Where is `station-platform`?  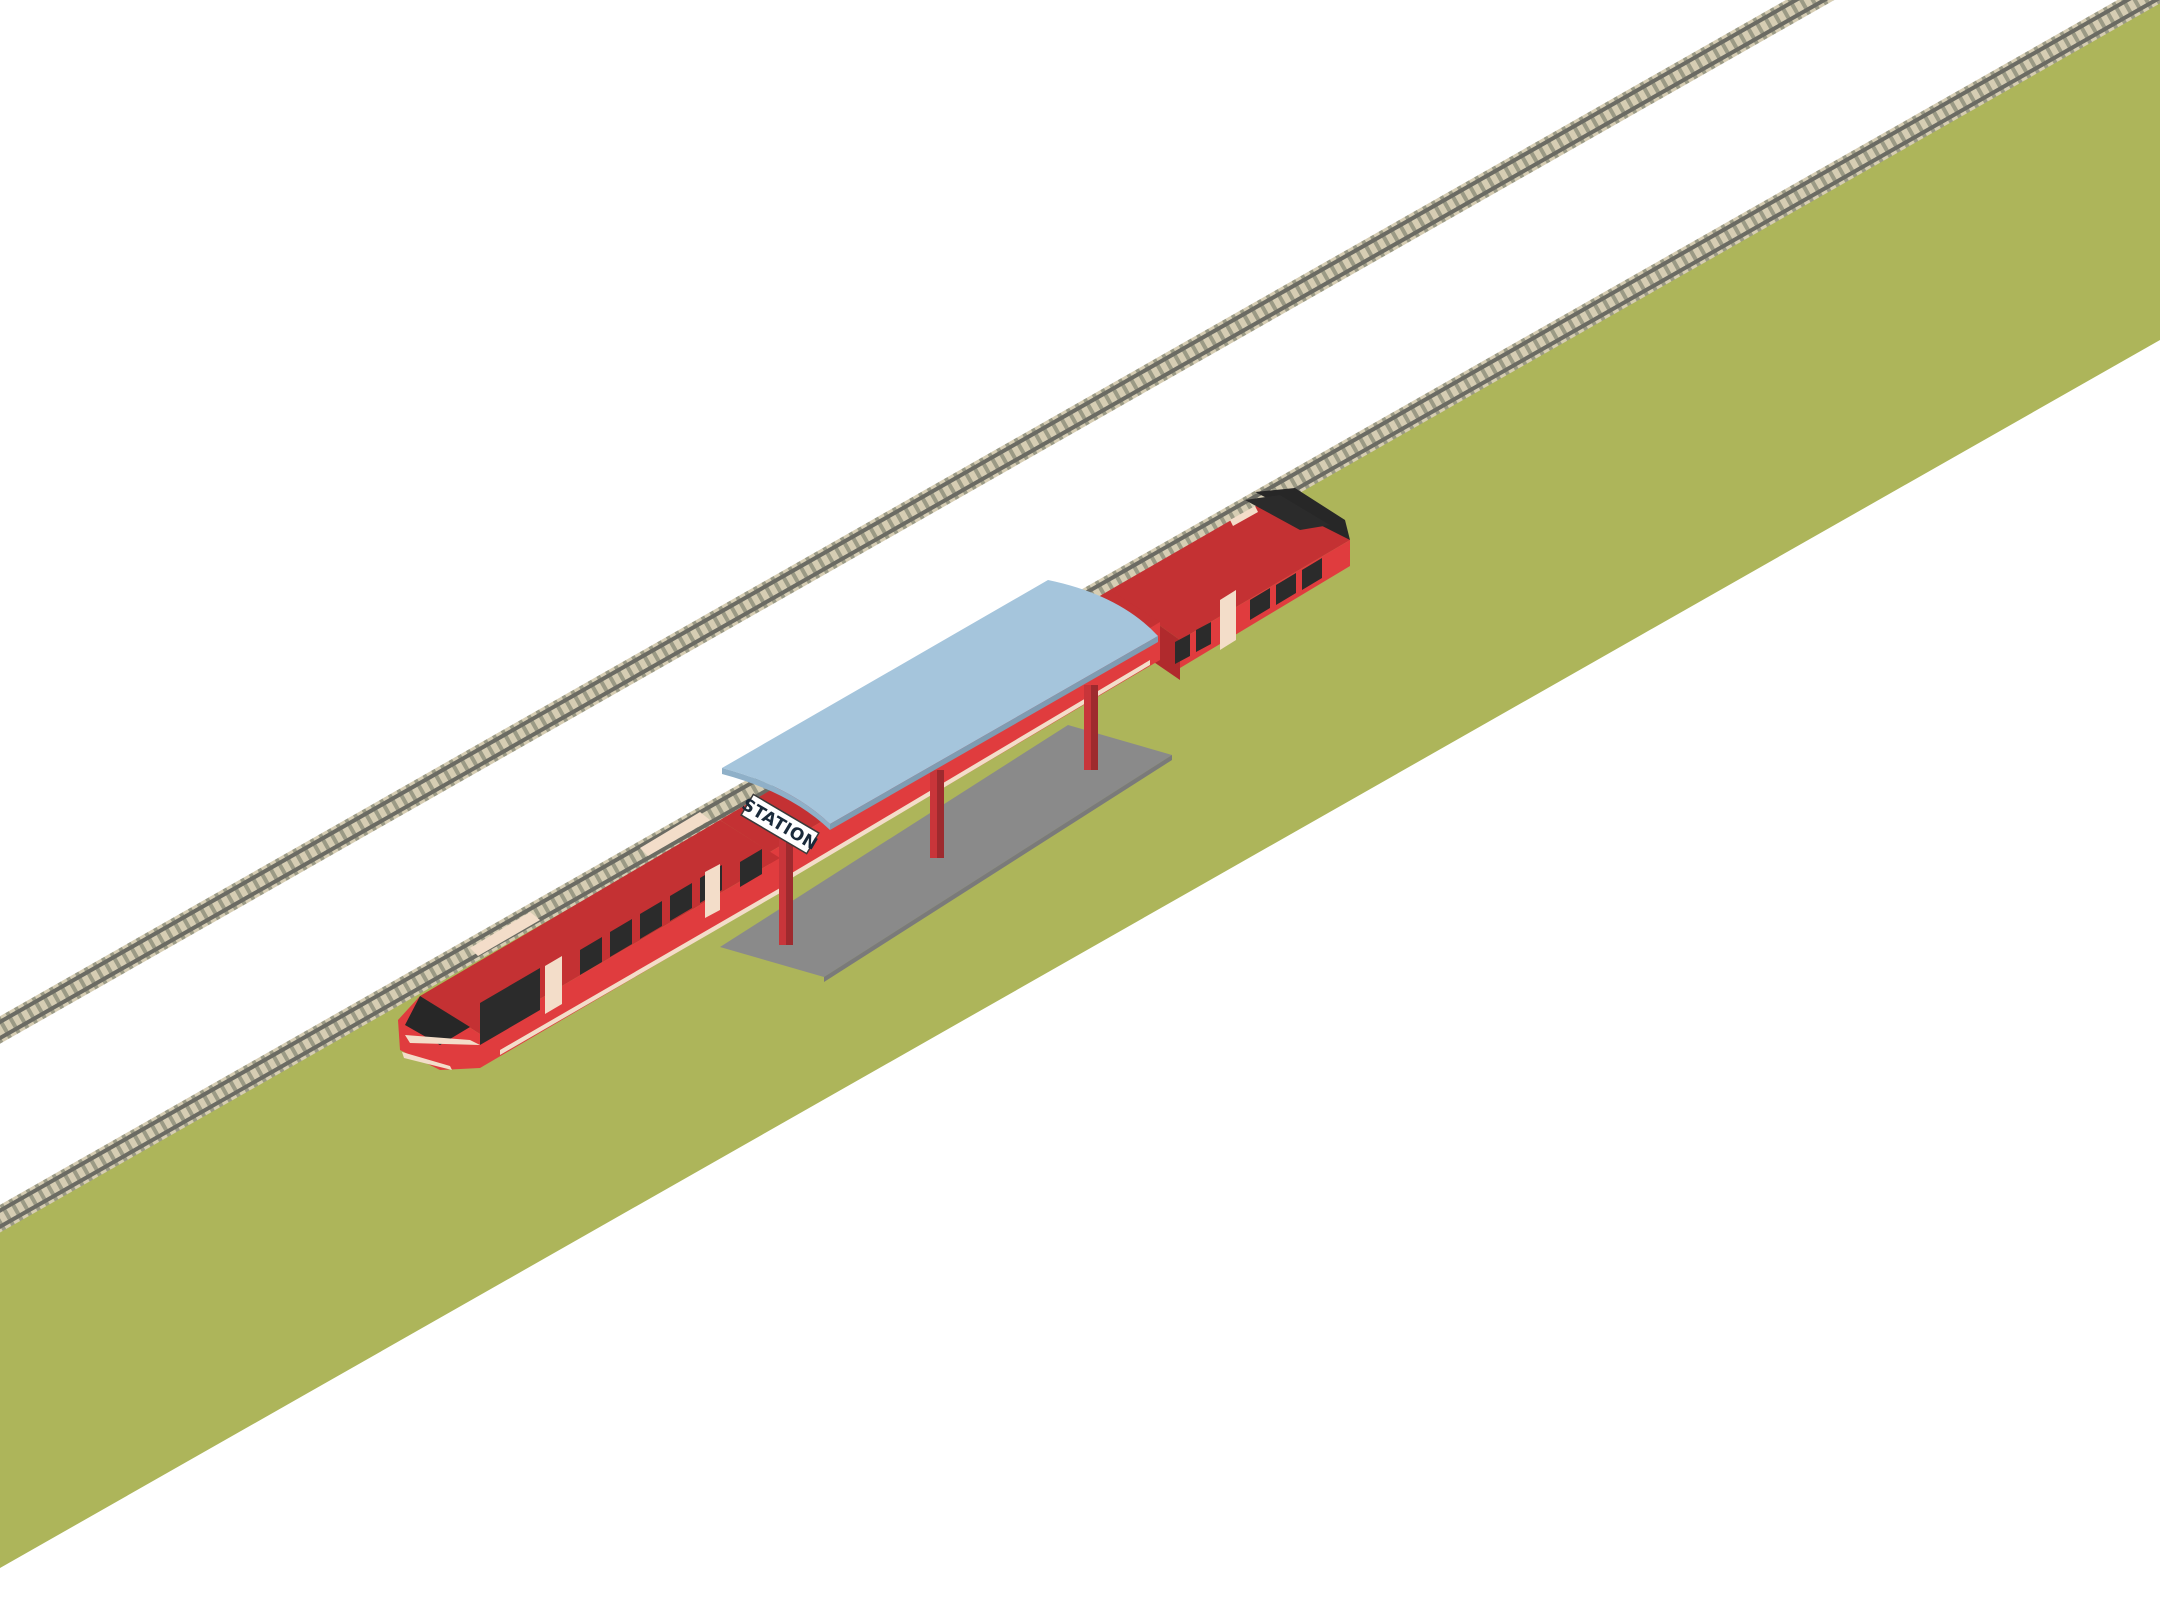
station-platform is located at coordinates (946, 851).